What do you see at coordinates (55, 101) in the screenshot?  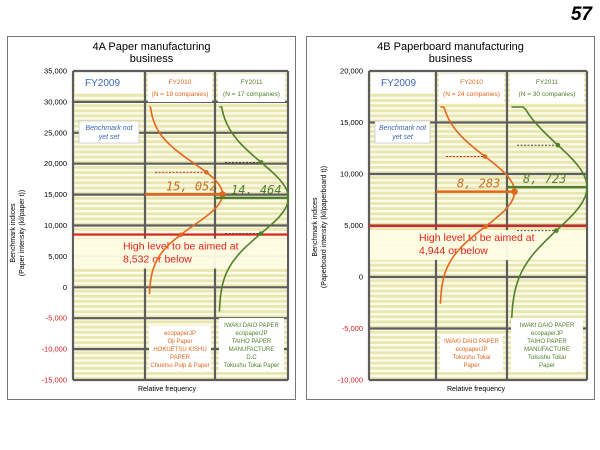 I see `y-tick-label: 30,000` at bounding box center [55, 101].